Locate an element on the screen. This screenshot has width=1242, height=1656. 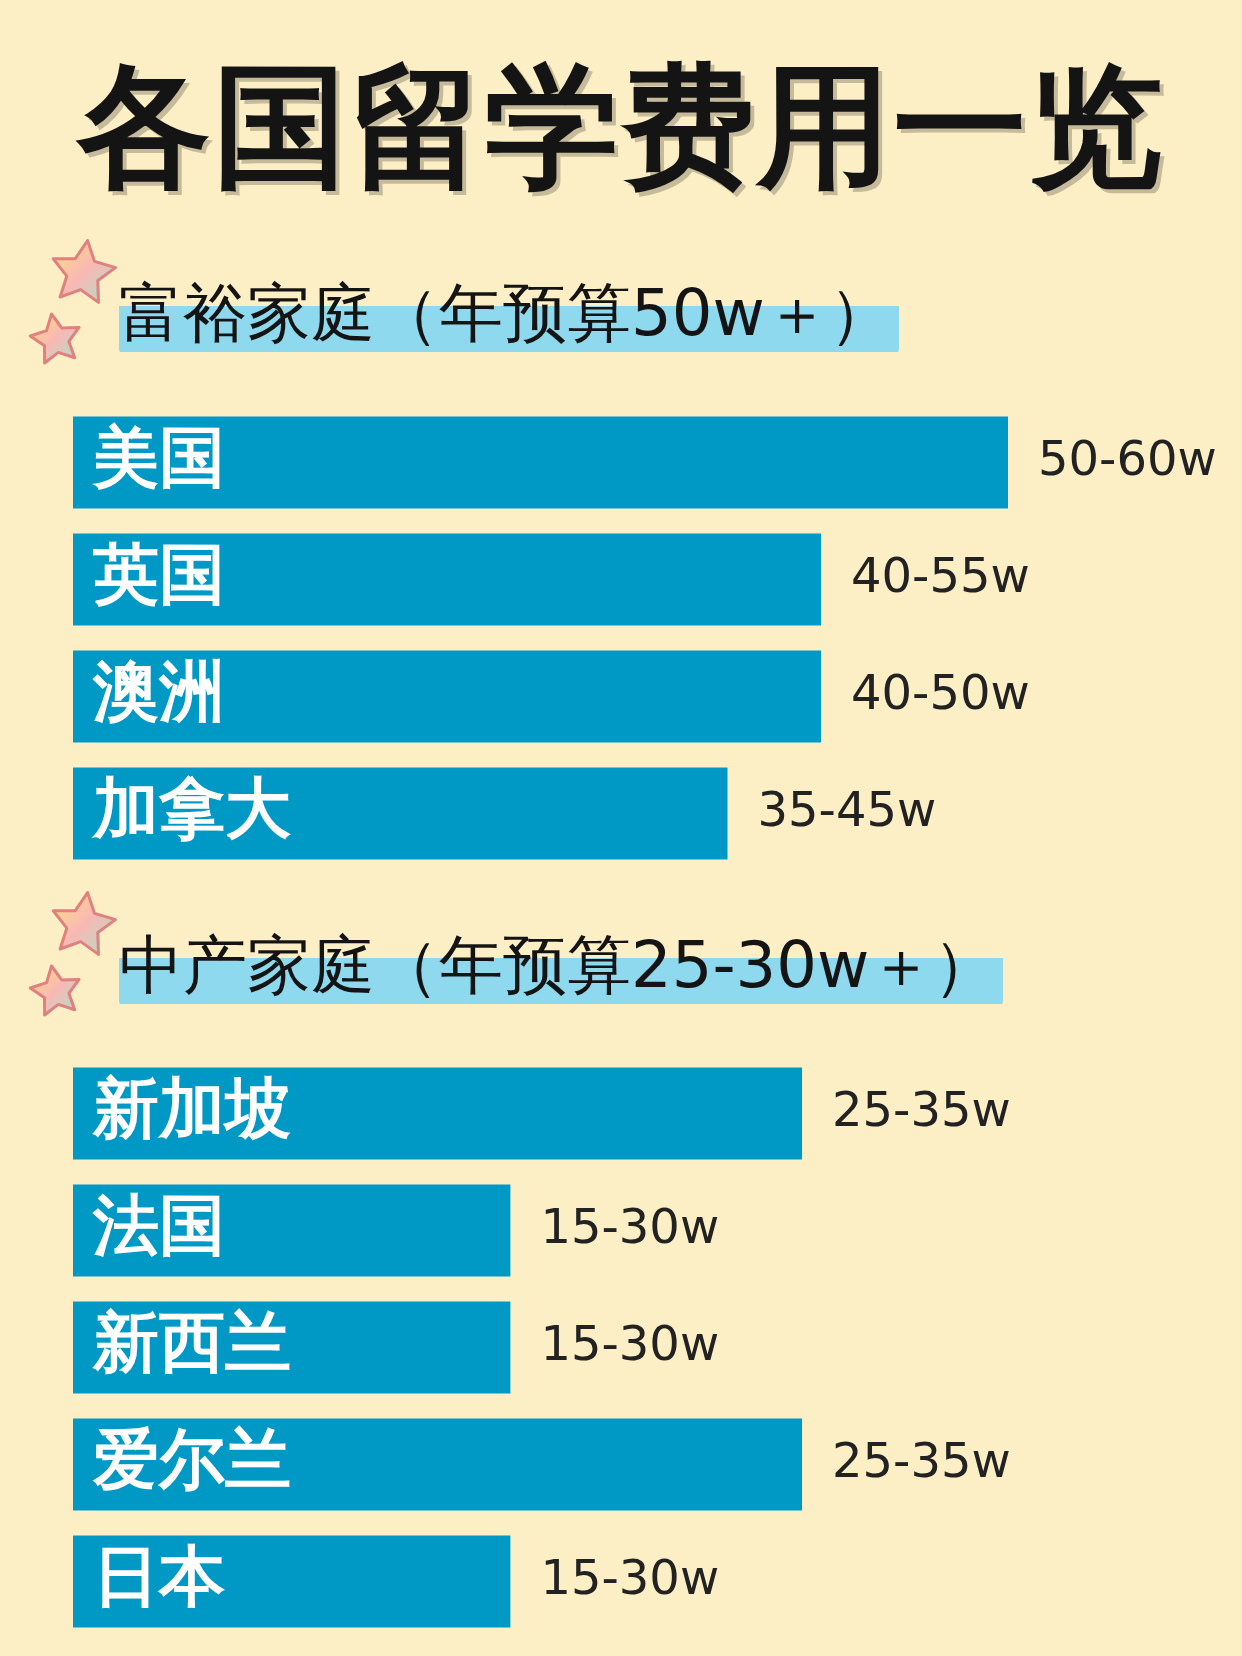
data-label: 50-60w is located at coordinates (1127, 457).